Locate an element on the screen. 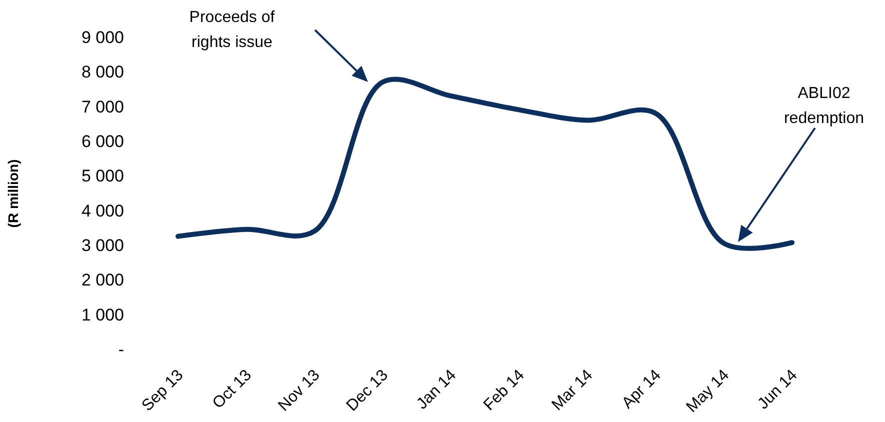  y-tick-label: 6 000 is located at coordinates (102, 141).